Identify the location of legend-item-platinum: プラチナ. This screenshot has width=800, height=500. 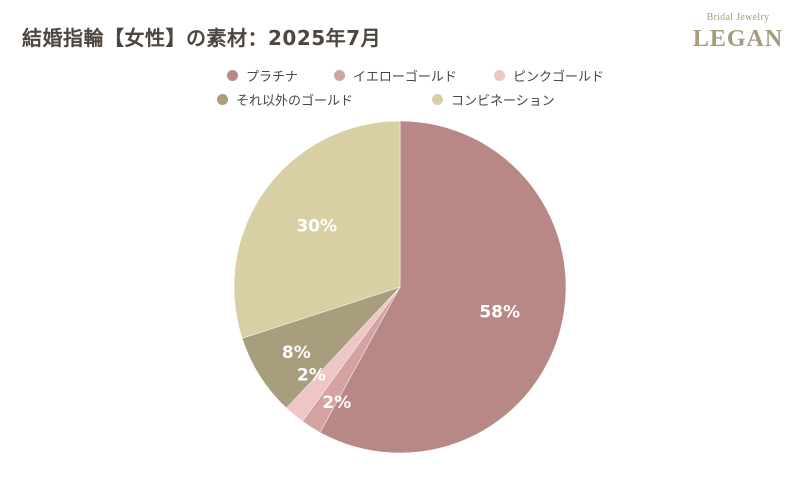
(262, 75).